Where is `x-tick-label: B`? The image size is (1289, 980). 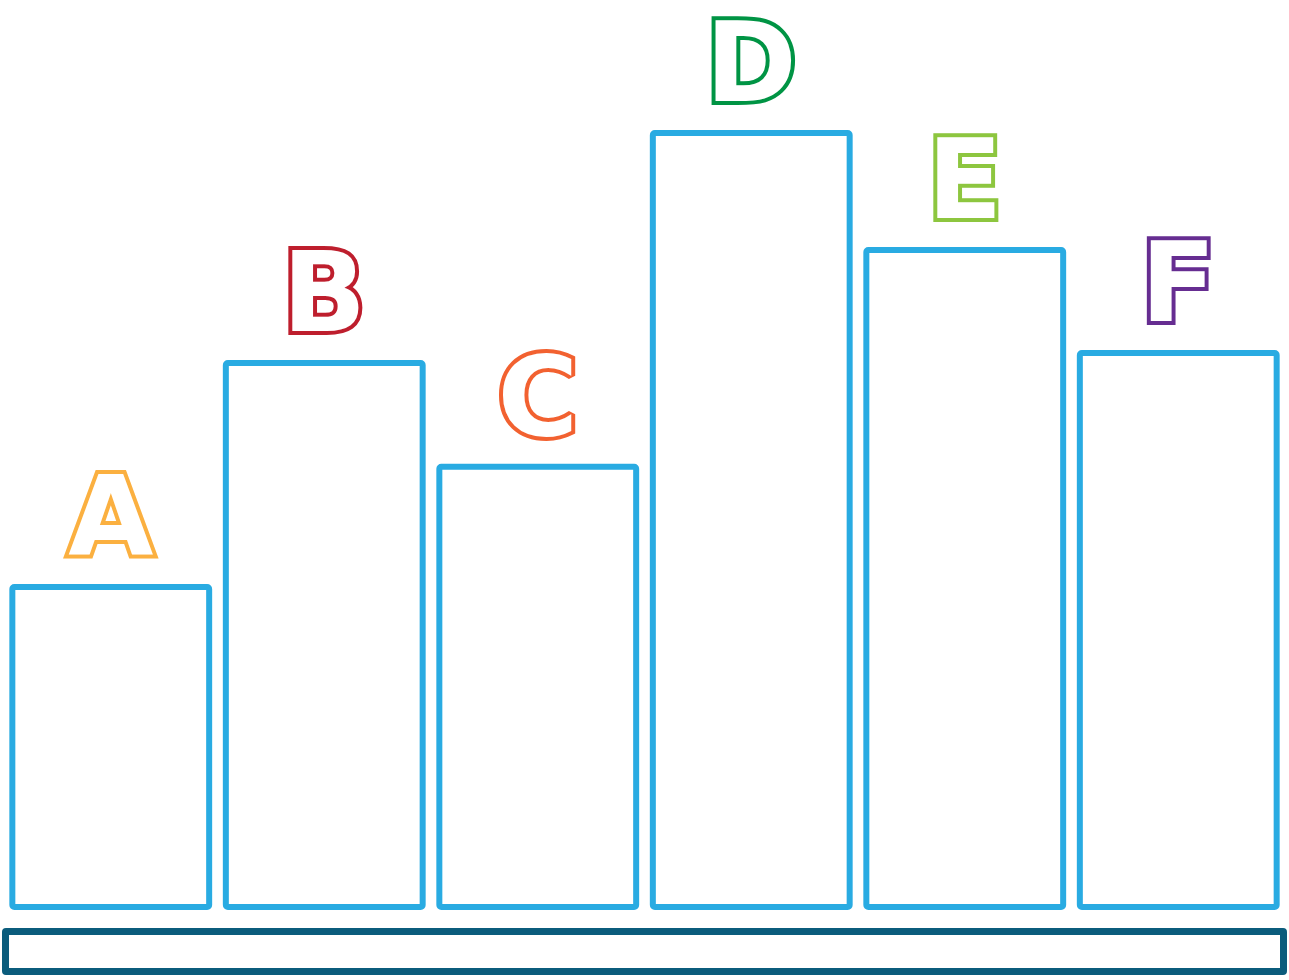
x-tick-label: B is located at coordinates (324, 293).